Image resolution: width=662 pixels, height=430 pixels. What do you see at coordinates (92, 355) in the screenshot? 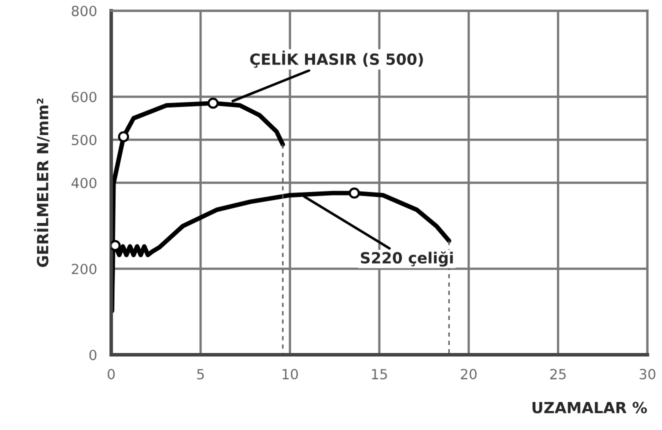
I see `y-tick-label: 0` at bounding box center [92, 355].